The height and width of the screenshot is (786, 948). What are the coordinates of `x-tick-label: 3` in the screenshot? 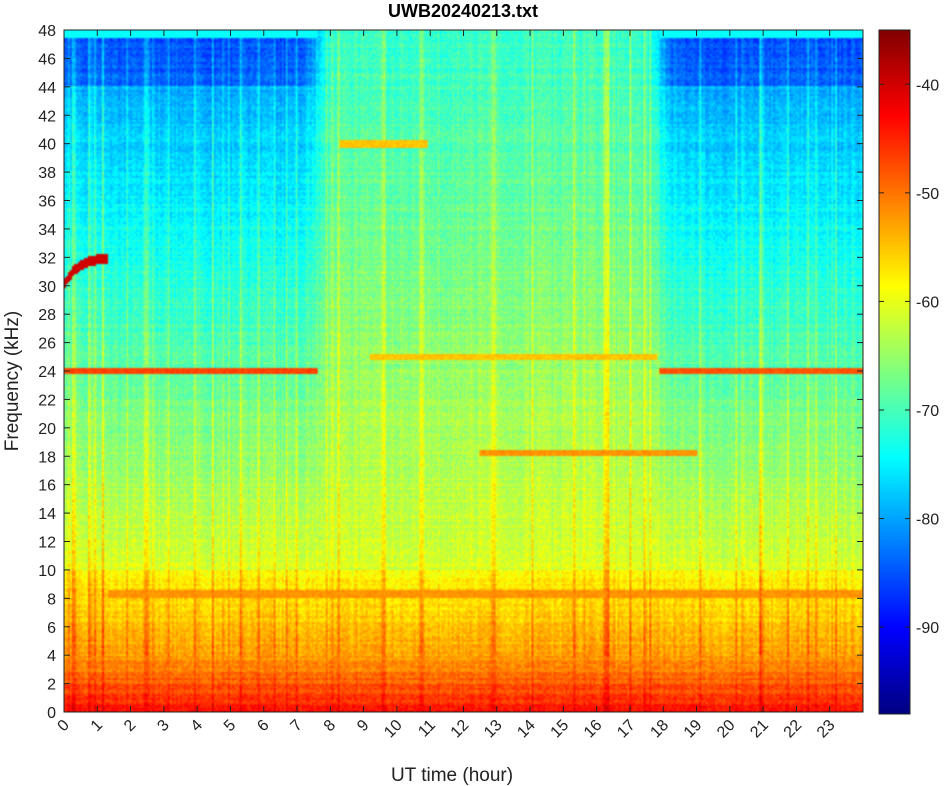 It's located at (163, 726).